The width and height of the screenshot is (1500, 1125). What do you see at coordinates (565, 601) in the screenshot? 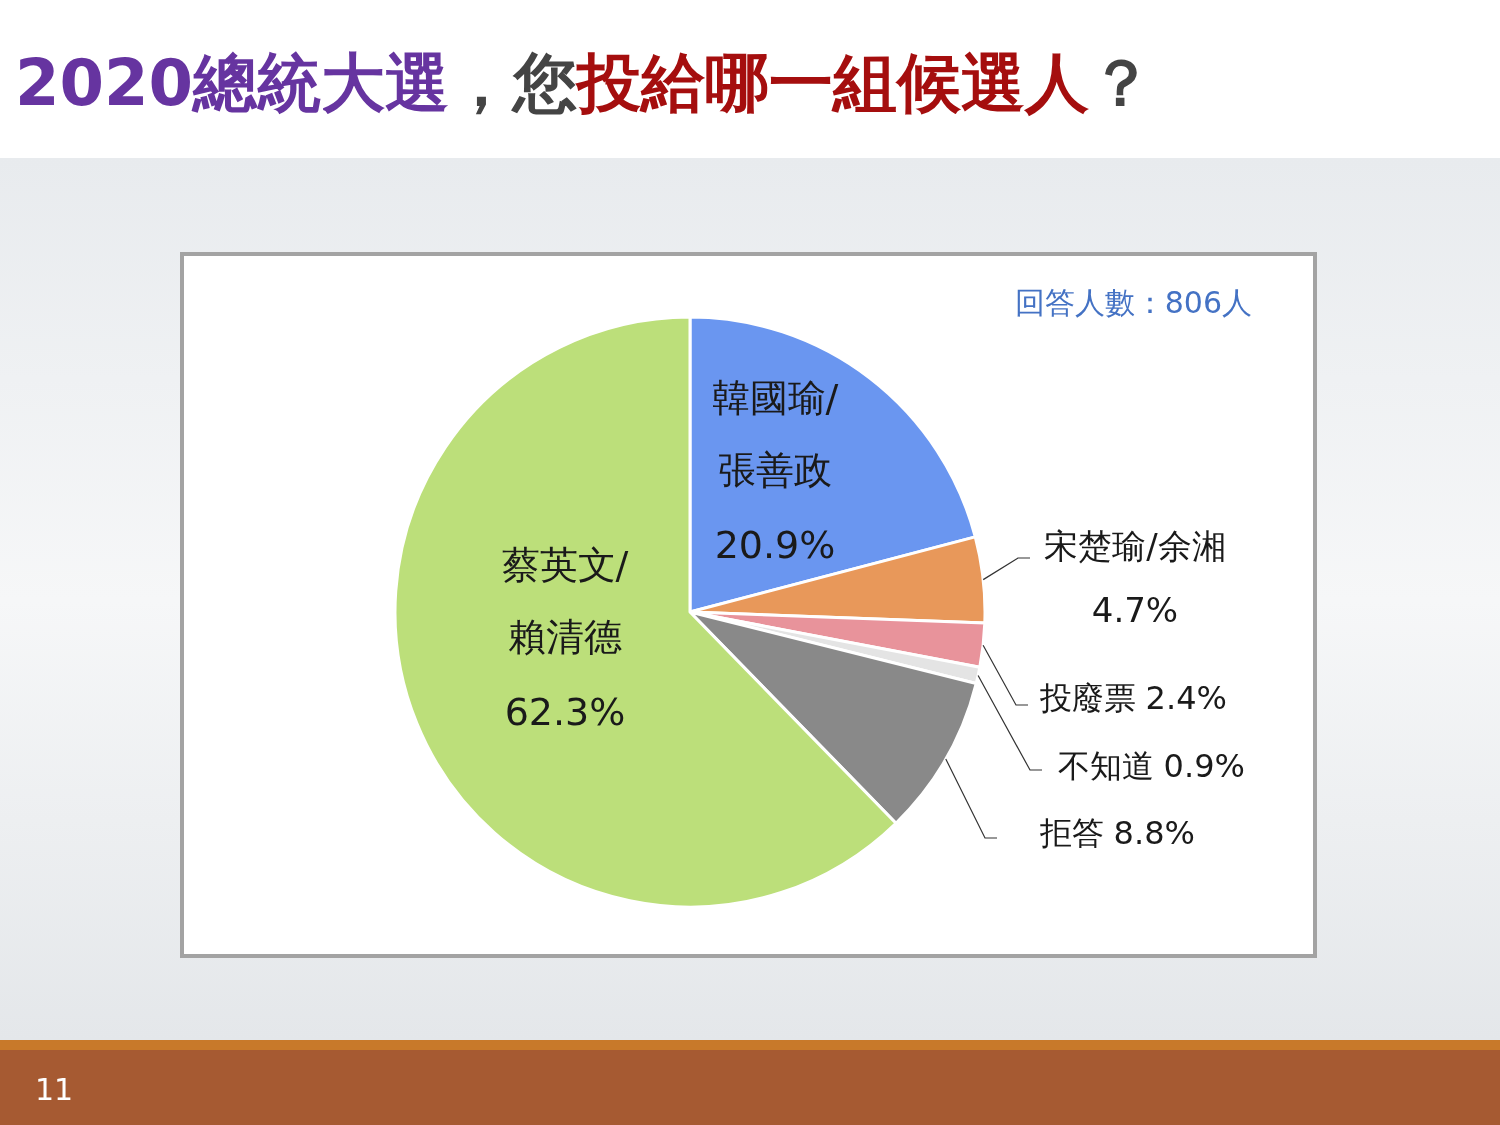
I see `slice-label: 蔡英文/賴清德` at bounding box center [565, 601].